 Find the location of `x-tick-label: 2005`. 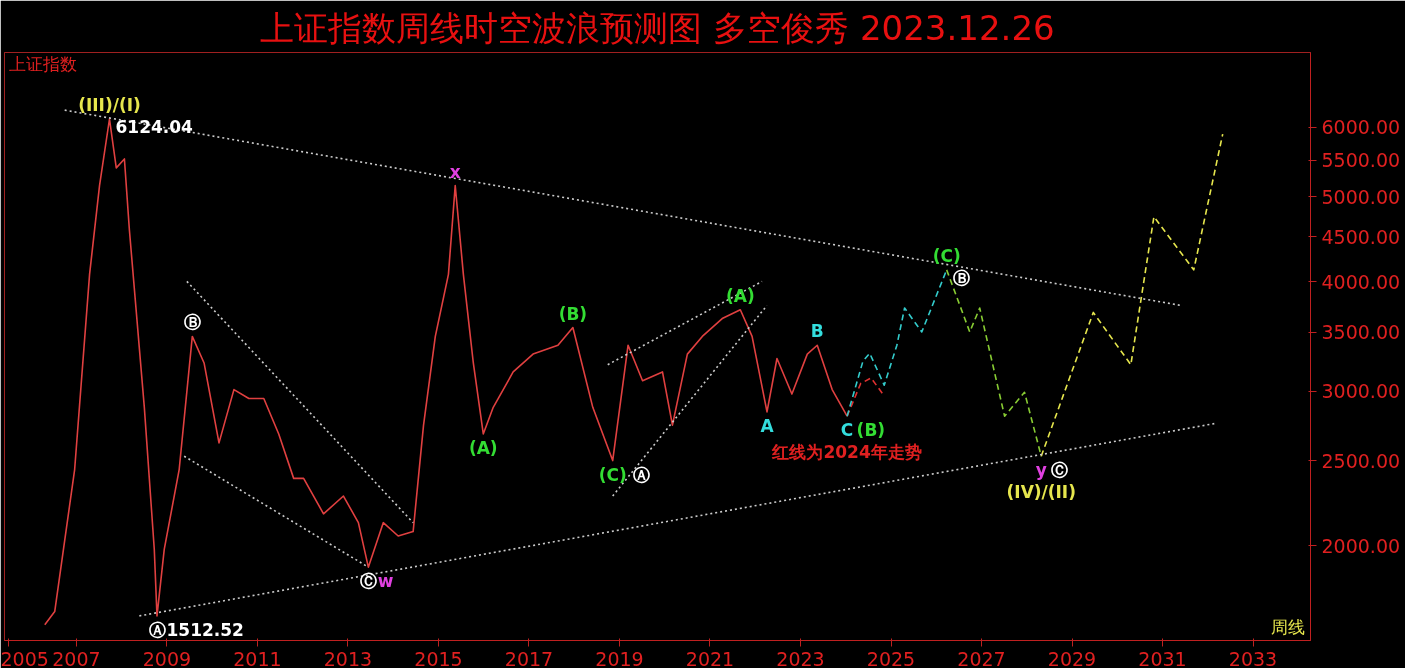

x-tick-label: 2005 is located at coordinates (24, 658).